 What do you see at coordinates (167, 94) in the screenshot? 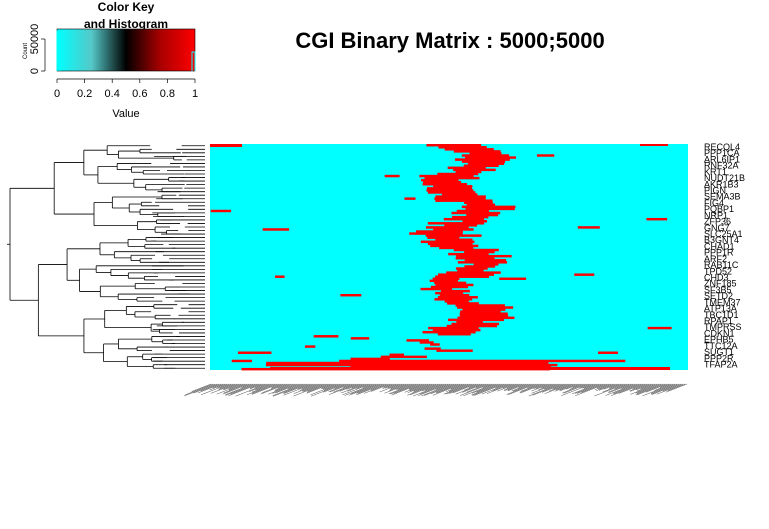
I see `color-key-x-tick-label: 0.8` at bounding box center [167, 94].